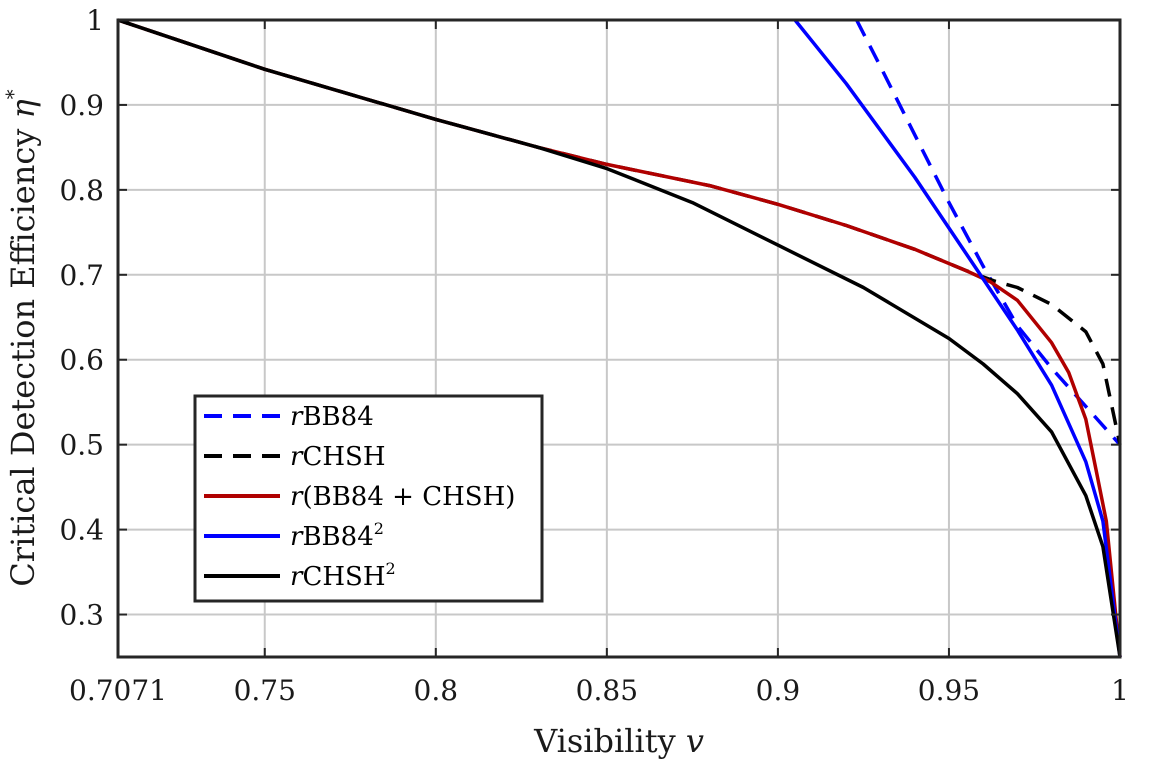 The image size is (1152, 768). I want to click on y-axis-label-variable: η, so click(23, 108).